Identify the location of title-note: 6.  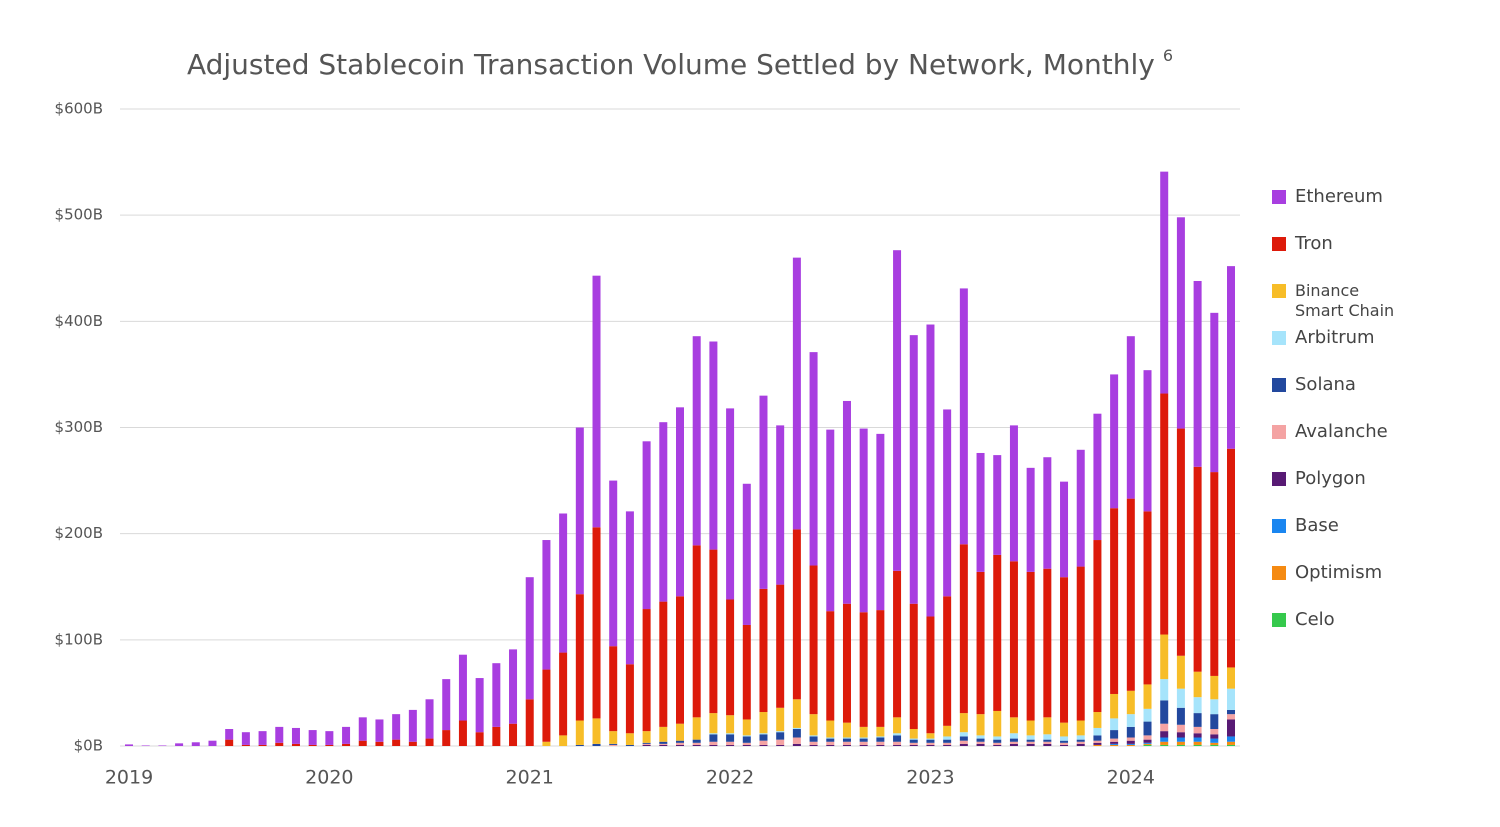
(1168, 55).